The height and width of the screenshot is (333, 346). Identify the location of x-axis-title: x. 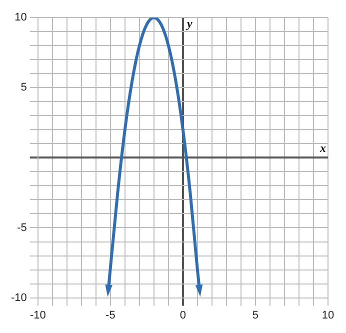
(322, 147).